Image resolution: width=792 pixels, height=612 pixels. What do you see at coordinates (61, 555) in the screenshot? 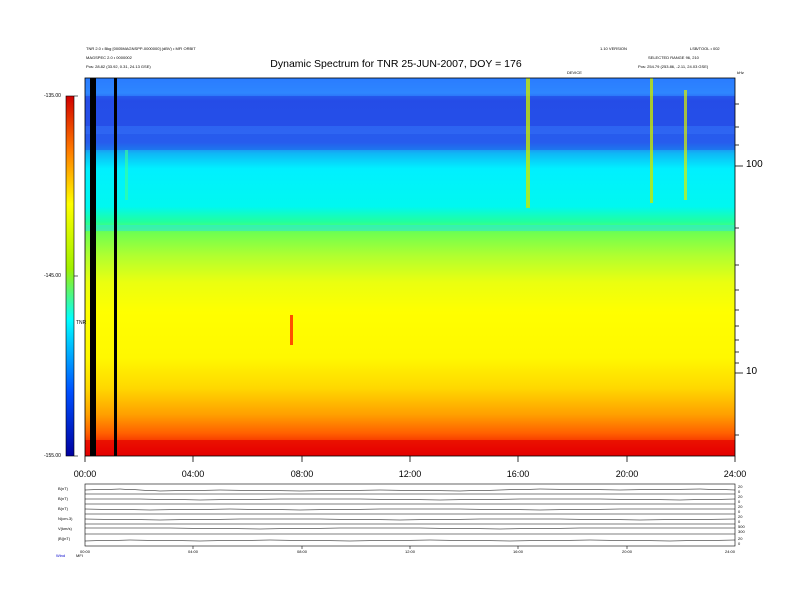
I see `panel-footer-label: Wind` at bounding box center [61, 555].